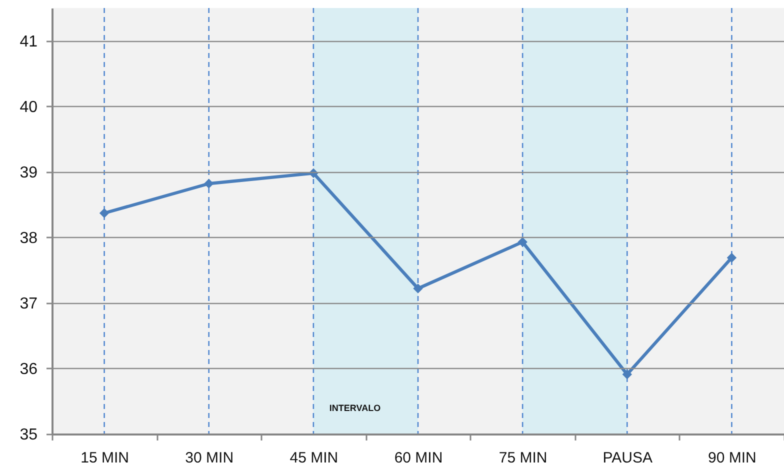 The image size is (784, 470). What do you see at coordinates (418, 458) in the screenshot?
I see `x-tick-label: 60 MIN` at bounding box center [418, 458].